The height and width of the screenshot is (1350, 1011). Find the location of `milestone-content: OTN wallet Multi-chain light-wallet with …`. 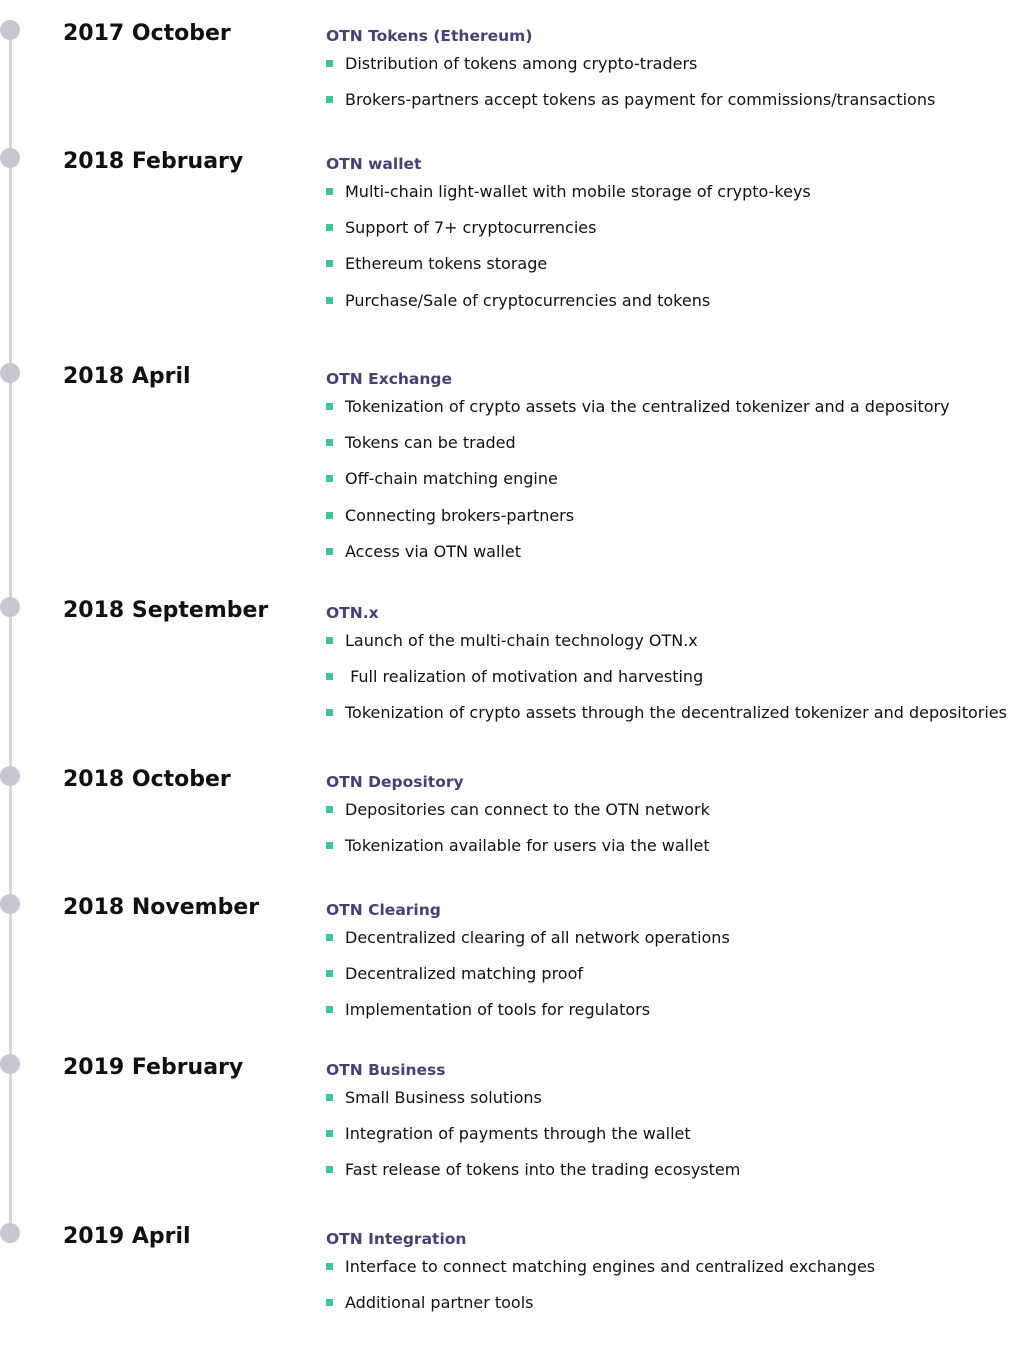

milestone-content: OTN wallet Multi-chain light-wallet with … is located at coordinates (668, 232).